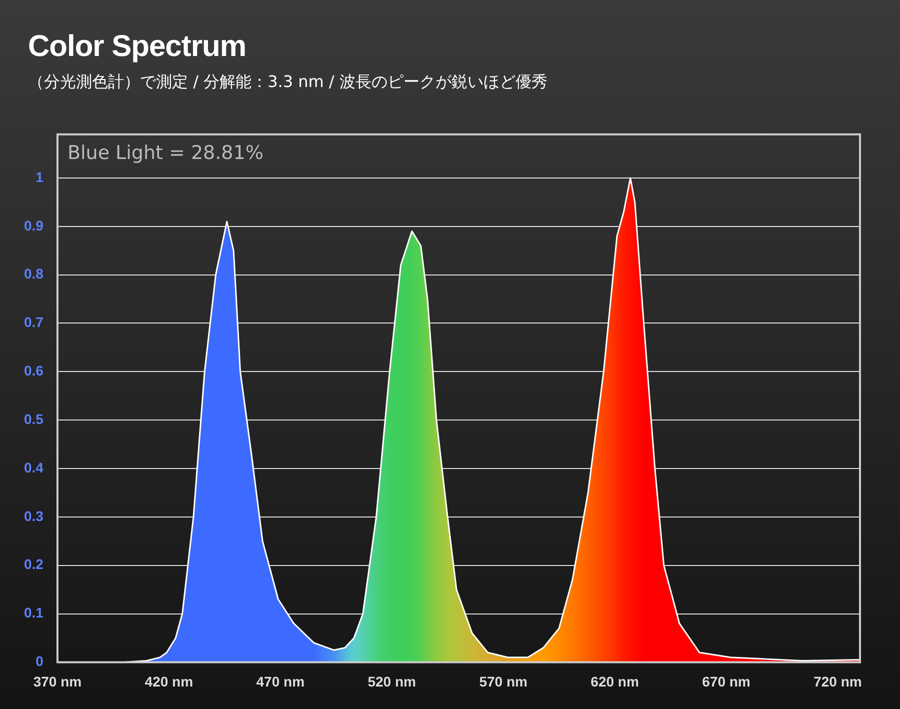 The width and height of the screenshot is (900, 709). I want to click on y-tick-label: 0.3, so click(34, 516).